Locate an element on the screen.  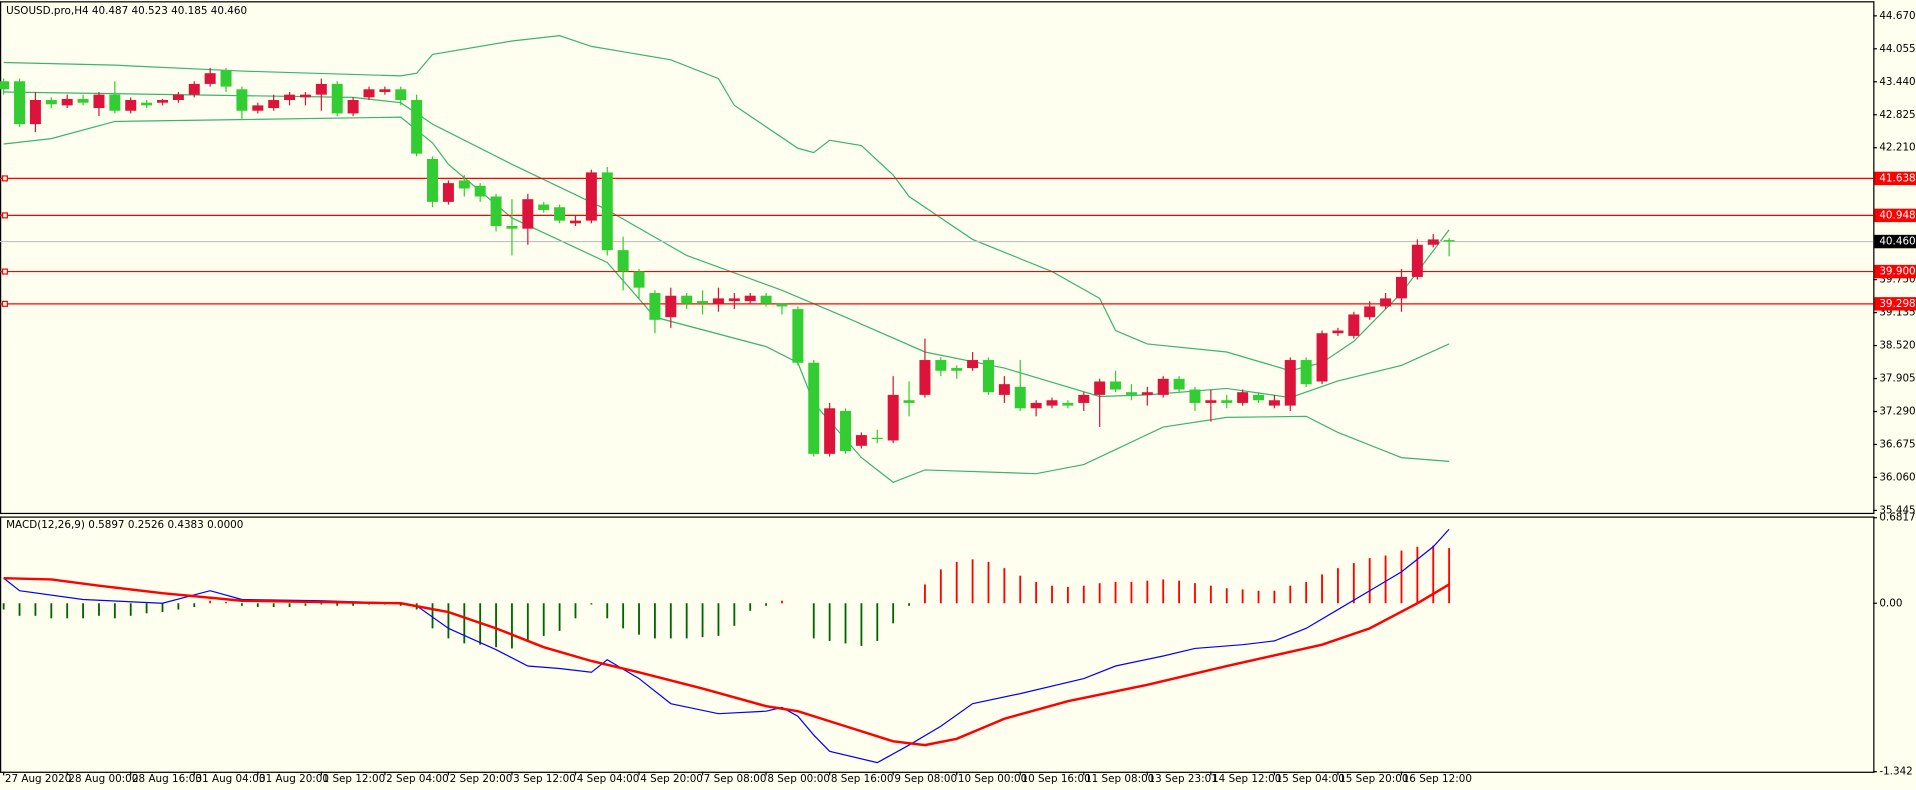
y-tick-label: 43.440 is located at coordinates (1897, 82).